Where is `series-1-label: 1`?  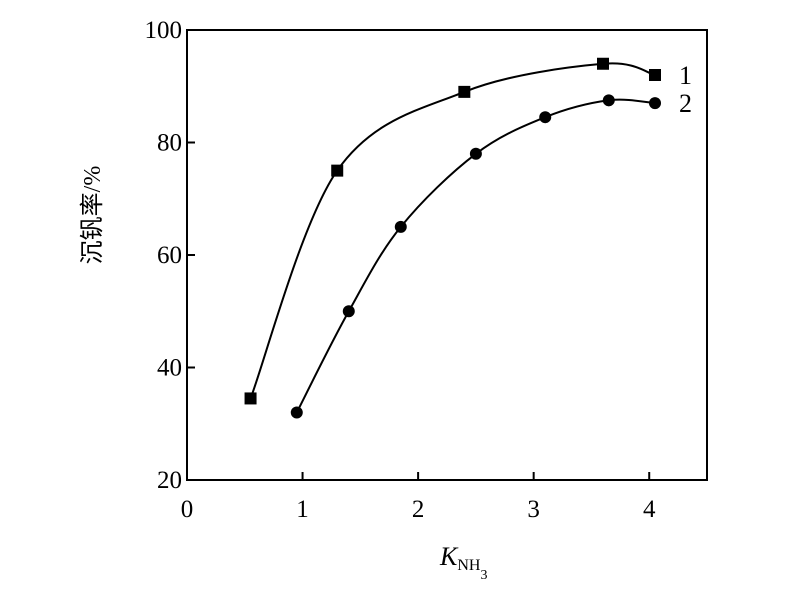
series-1-label: 1 is located at coordinates (685, 75).